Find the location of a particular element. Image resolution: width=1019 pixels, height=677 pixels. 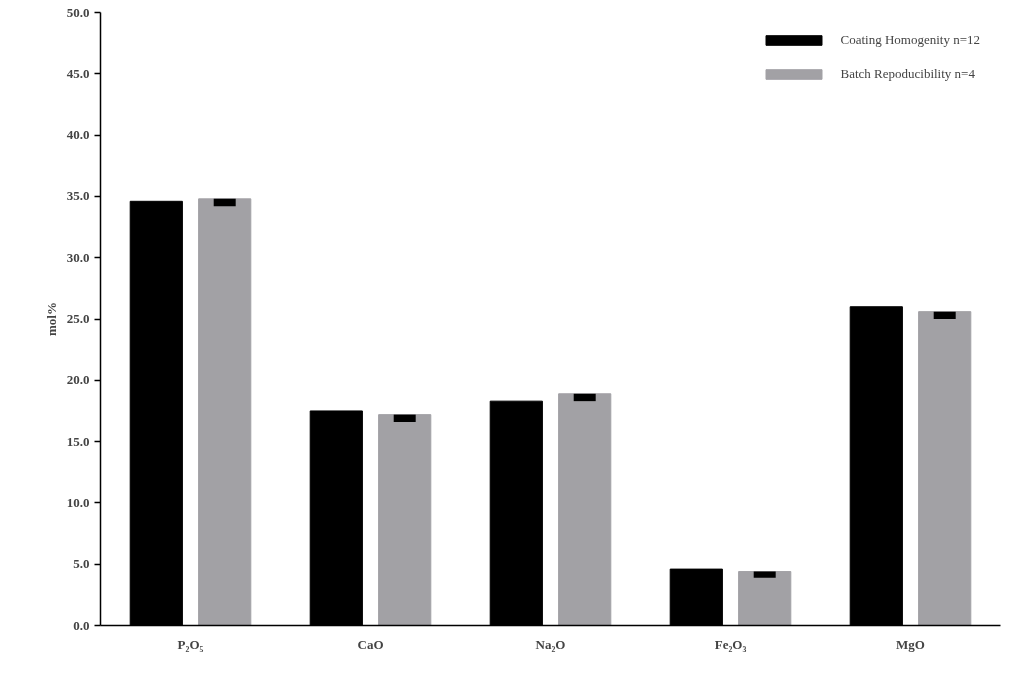

y-tick-label: 30.0 is located at coordinates (78, 257).